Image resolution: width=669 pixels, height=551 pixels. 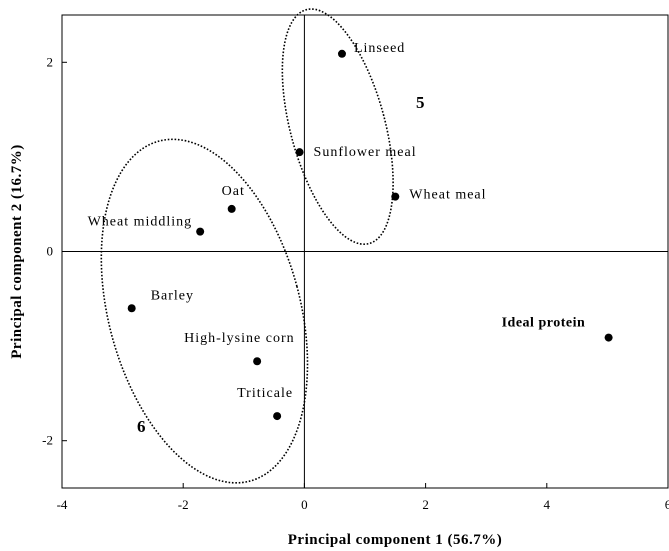 What do you see at coordinates (277, 416) in the screenshot?
I see `point-triticale` at bounding box center [277, 416].